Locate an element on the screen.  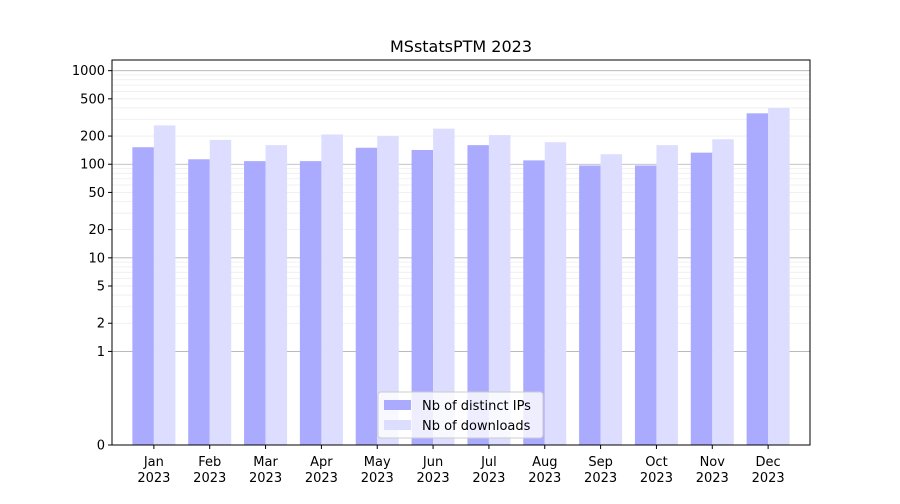
legend-box is located at coordinates (460, 415).